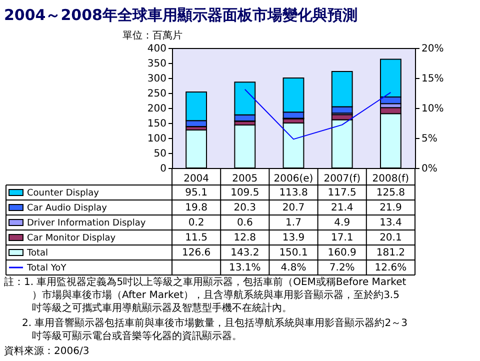 This screenshot has width=480, height=361. Describe the element at coordinates (196, 193) in the screenshot. I see `data-label: 95.1` at that location.